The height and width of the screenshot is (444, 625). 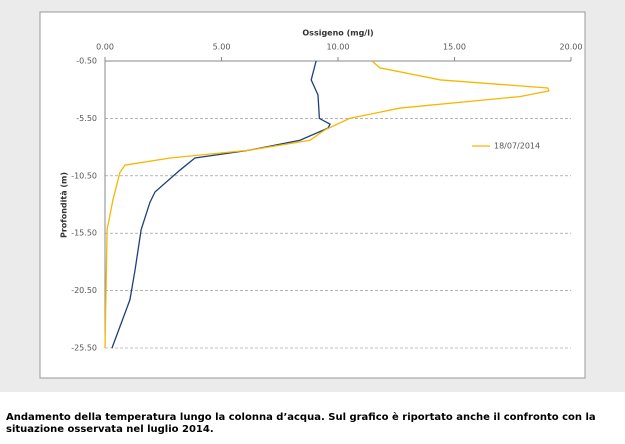 I want to click on x-tick-label: 10.00, so click(x=338, y=47).